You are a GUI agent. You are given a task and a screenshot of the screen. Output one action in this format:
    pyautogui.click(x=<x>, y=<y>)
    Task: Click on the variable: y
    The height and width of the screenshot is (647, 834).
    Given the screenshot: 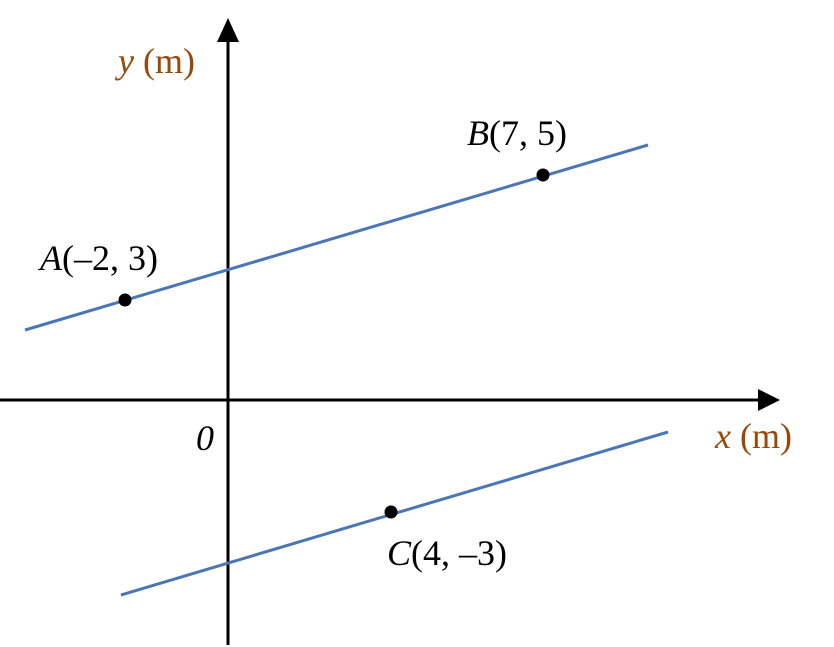 What is the action you would take?
    pyautogui.click(x=124, y=61)
    